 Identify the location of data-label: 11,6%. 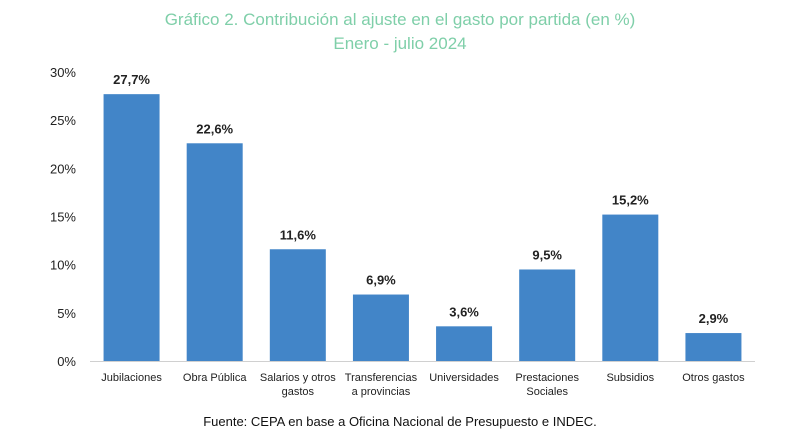
(298, 234).